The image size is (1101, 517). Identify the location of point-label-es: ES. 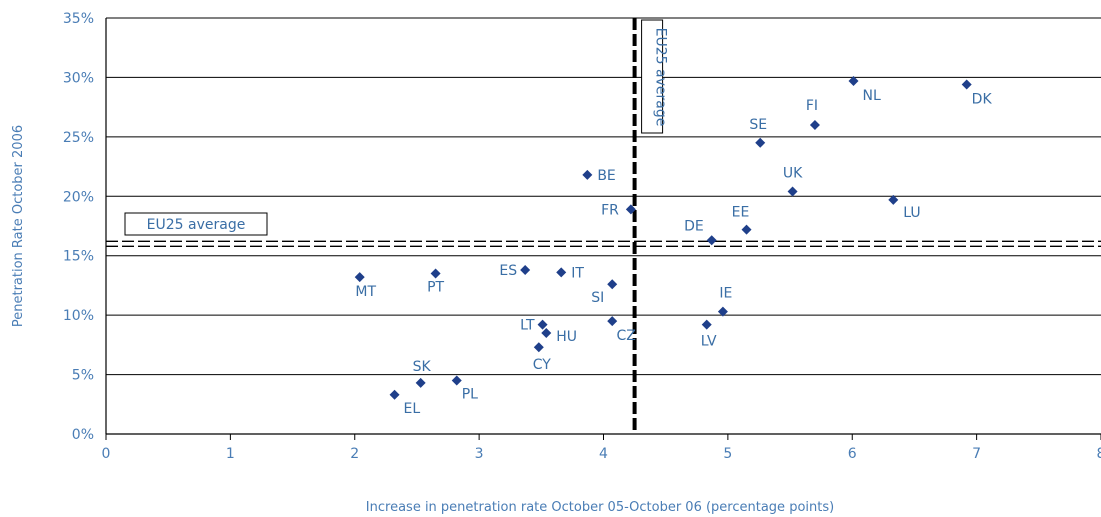
(508, 271).